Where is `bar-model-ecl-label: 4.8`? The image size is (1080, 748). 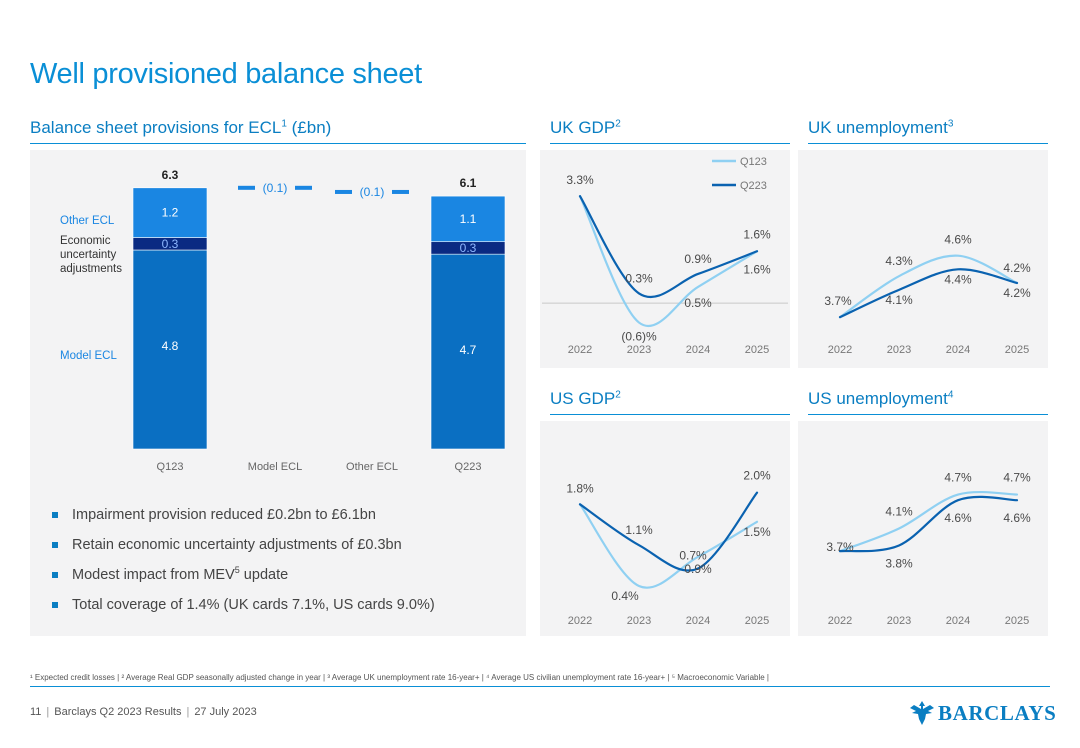 bar-model-ecl-label: 4.8 is located at coordinates (170, 346).